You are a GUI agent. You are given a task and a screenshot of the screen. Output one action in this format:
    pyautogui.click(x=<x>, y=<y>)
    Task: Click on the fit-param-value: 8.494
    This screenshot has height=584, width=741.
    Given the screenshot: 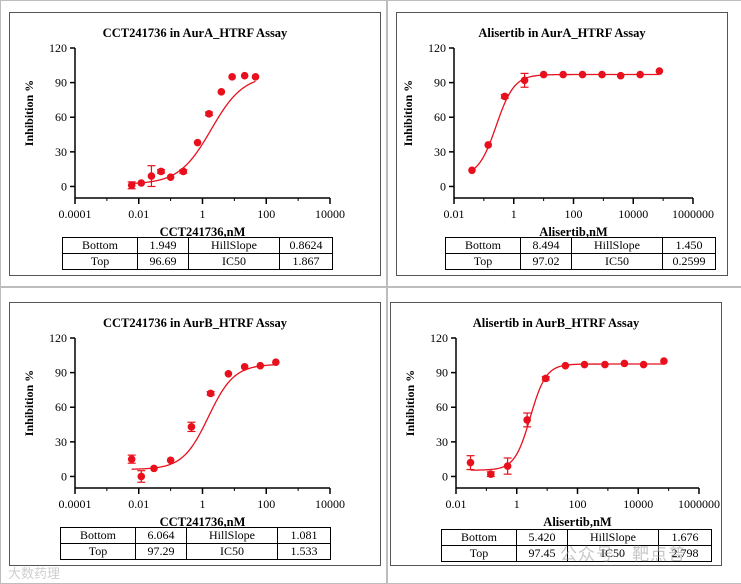 What is the action you would take?
    pyautogui.click(x=546, y=245)
    